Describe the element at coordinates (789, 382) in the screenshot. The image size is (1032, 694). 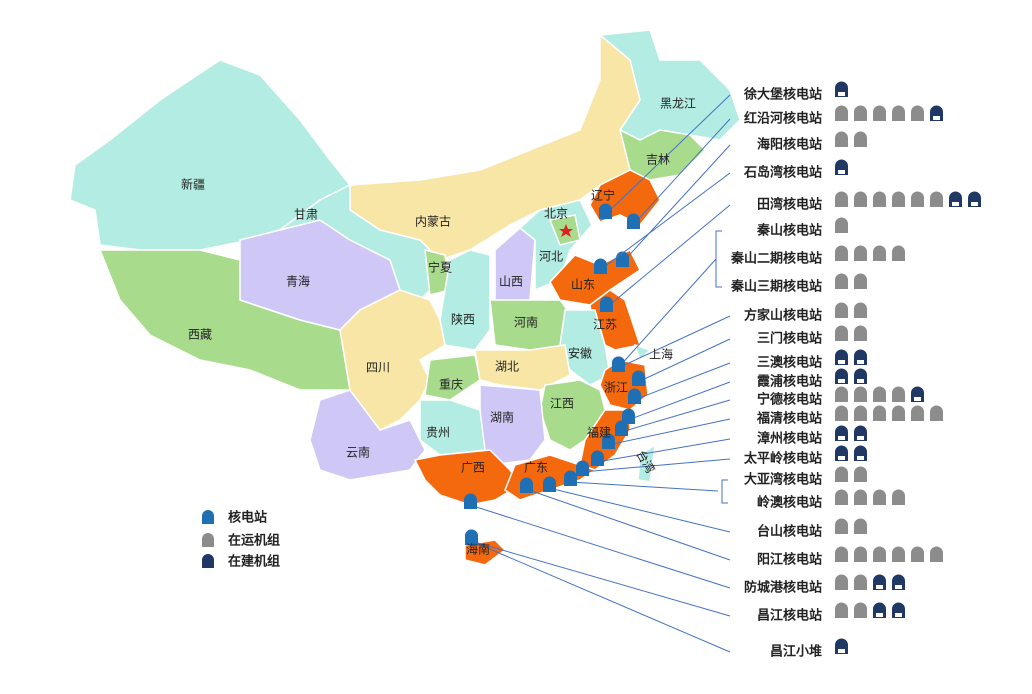
I see `station-name: 霞浦核电站` at that location.